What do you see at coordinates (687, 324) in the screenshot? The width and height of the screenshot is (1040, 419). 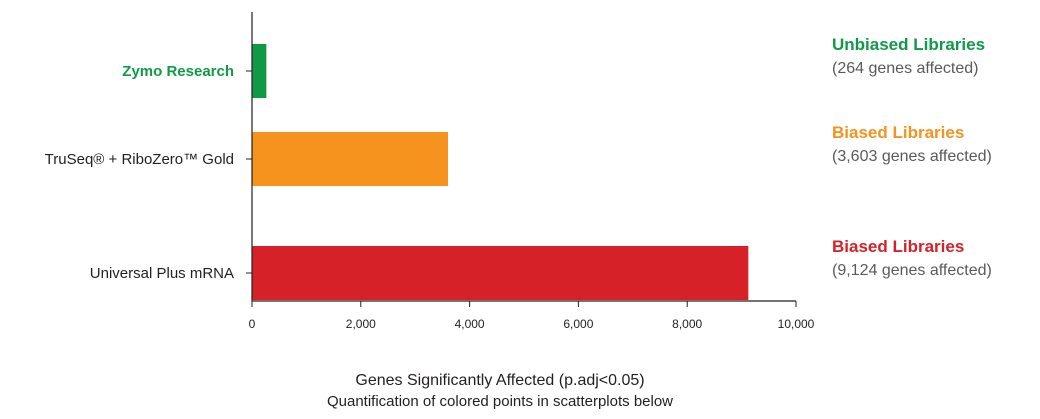 I see `x-tick-label-4: 8,000` at bounding box center [687, 324].